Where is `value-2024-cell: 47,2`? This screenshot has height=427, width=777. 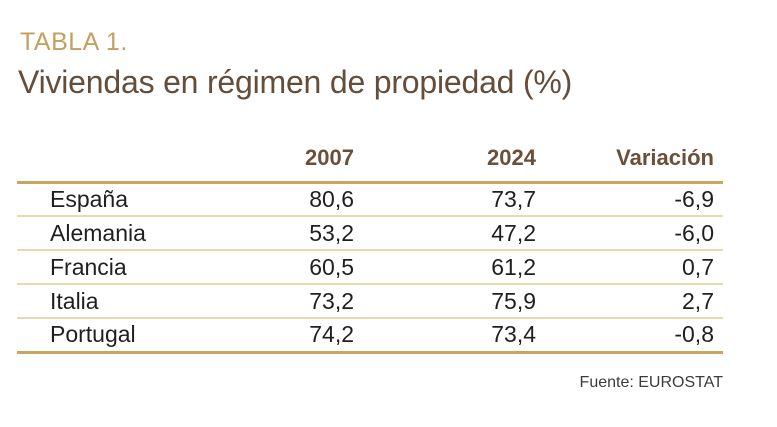 value-2024-cell: 47,2 is located at coordinates (445, 233).